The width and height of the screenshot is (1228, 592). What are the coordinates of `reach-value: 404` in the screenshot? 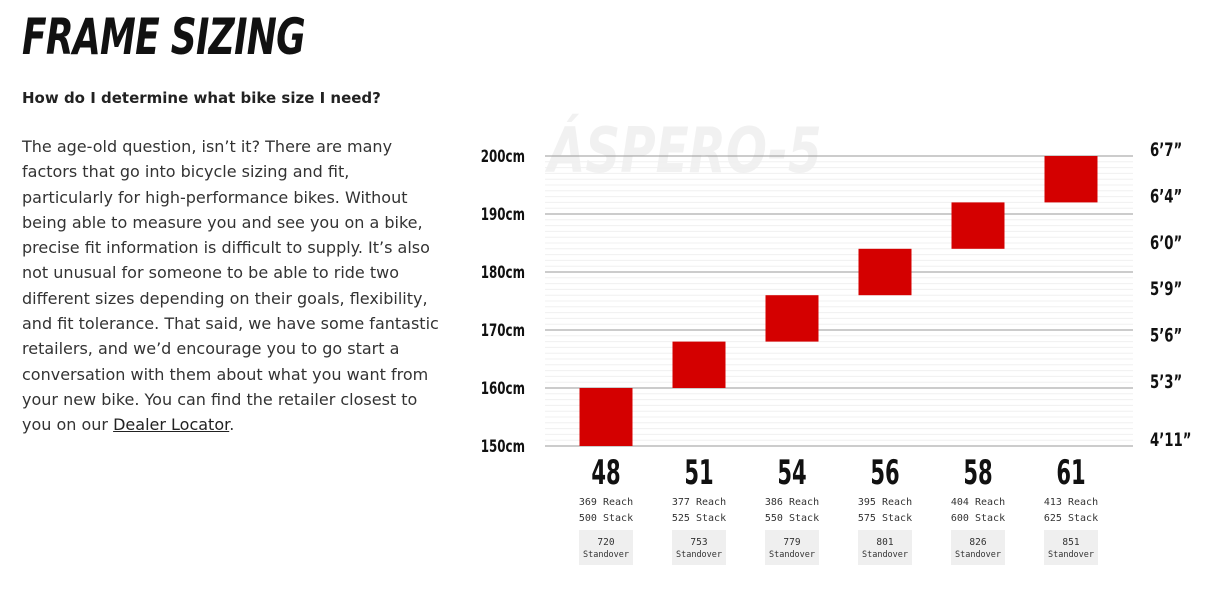 It's located at (960, 502).